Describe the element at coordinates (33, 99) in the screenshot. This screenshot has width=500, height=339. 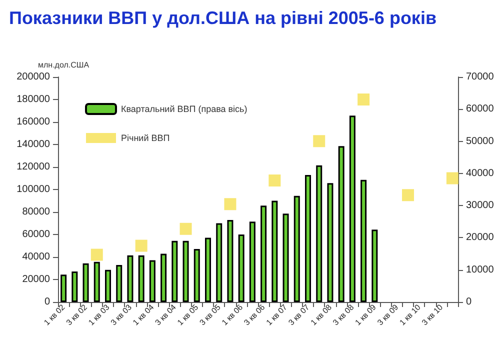
I see `y-tick-label: 180000` at that location.